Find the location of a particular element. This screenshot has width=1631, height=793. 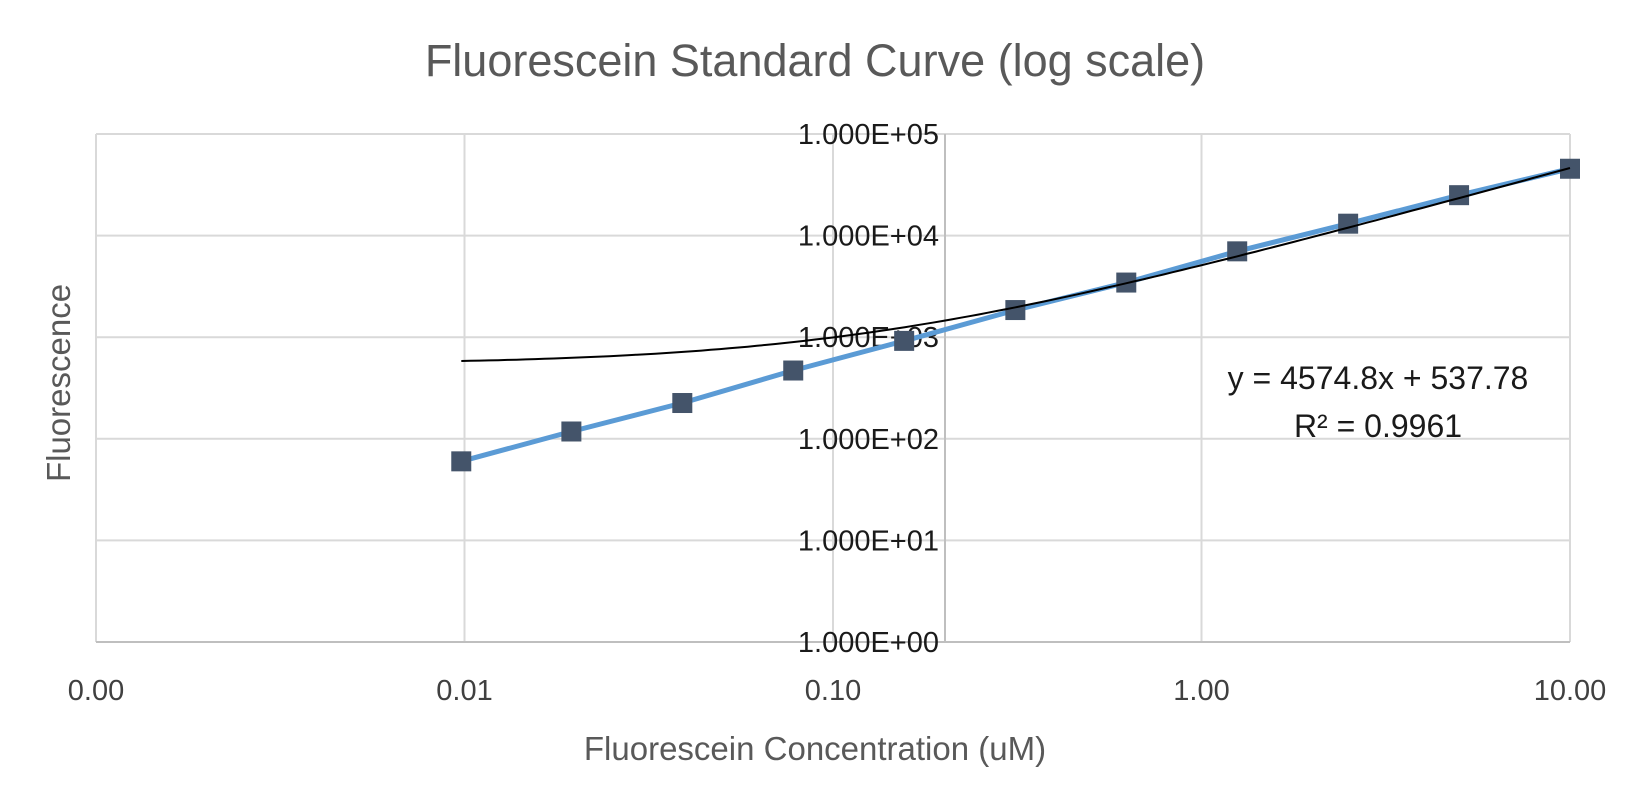

y-tick-label: 1.000E+01 is located at coordinates (868, 541).